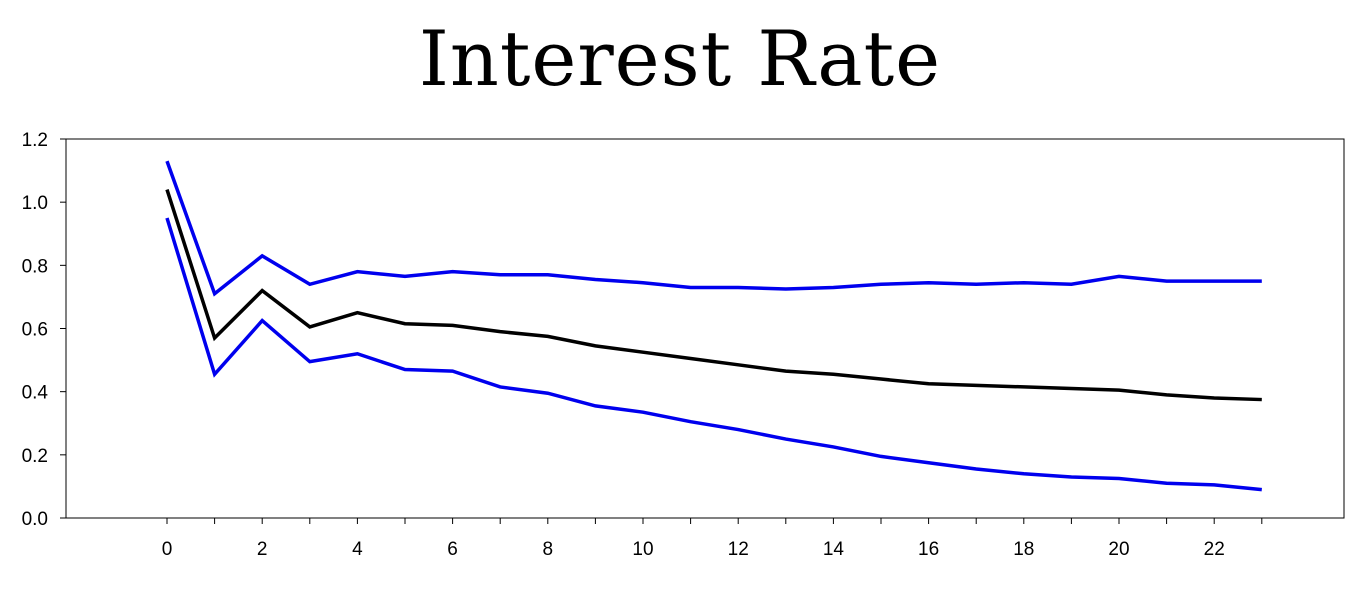 The width and height of the screenshot is (1360, 598). Describe the element at coordinates (548, 549) in the screenshot. I see `x-tick-label: 8` at that location.